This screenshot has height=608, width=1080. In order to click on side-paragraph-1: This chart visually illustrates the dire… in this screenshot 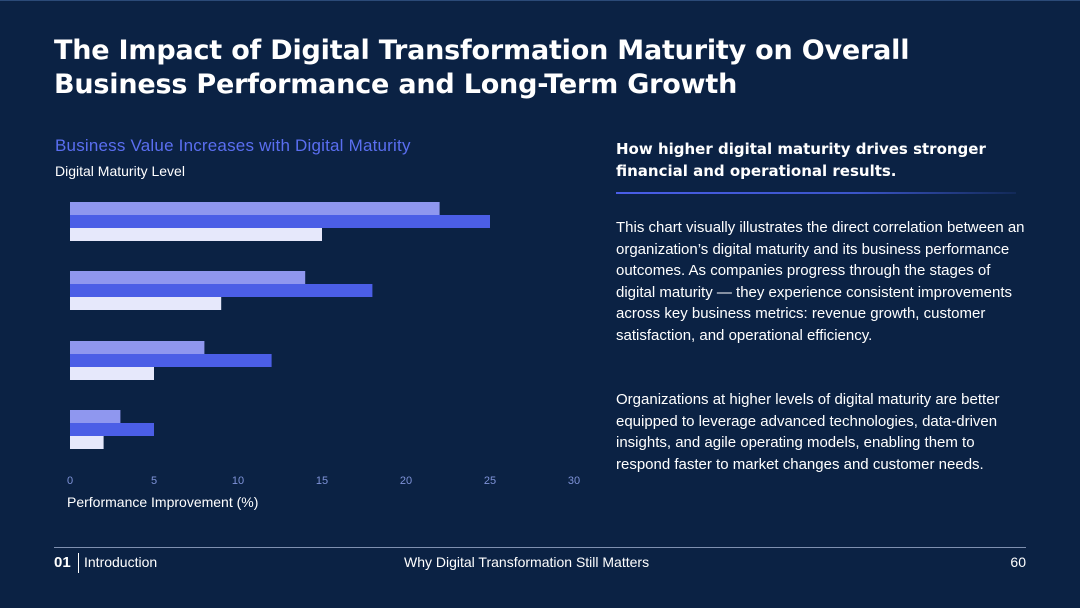, I will do `click(820, 281)`.